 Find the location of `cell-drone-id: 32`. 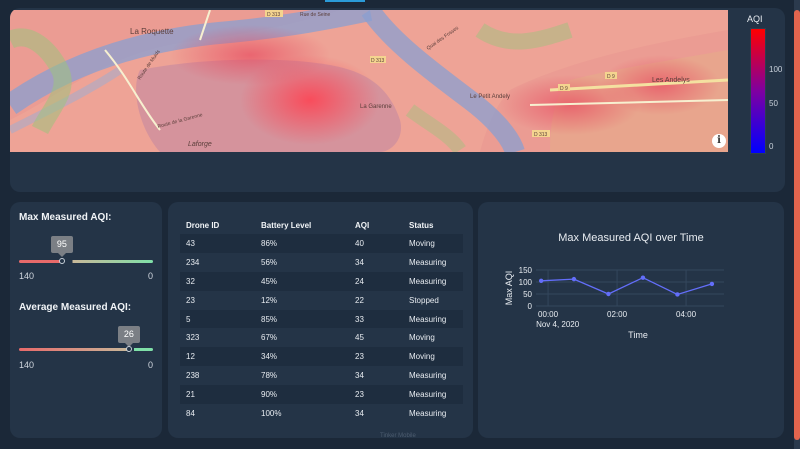

cell-drone-id: 32 is located at coordinates (217, 281).